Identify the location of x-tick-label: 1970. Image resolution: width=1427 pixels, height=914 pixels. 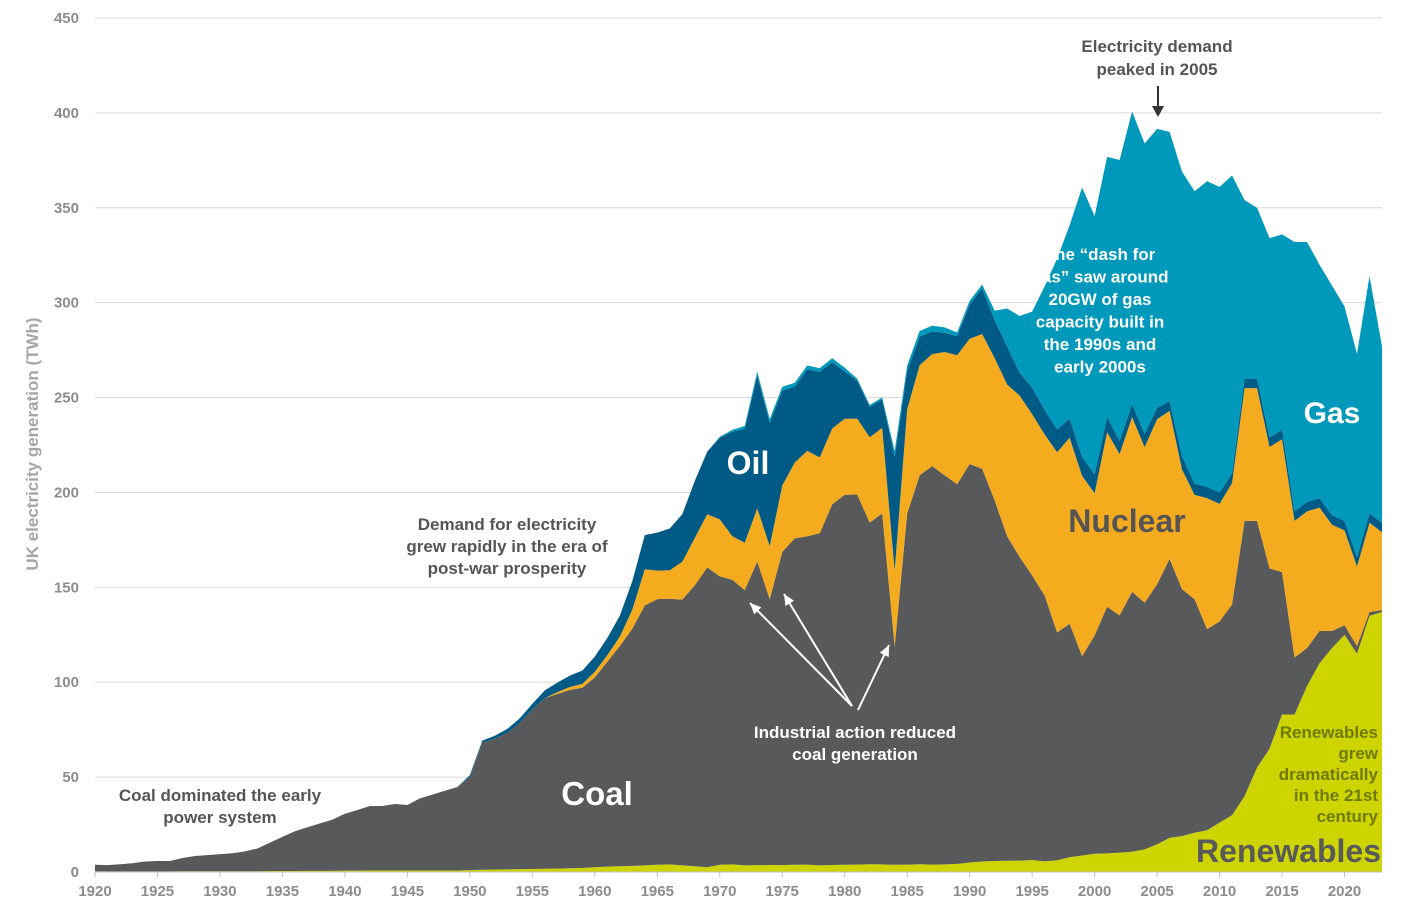
(719, 891).